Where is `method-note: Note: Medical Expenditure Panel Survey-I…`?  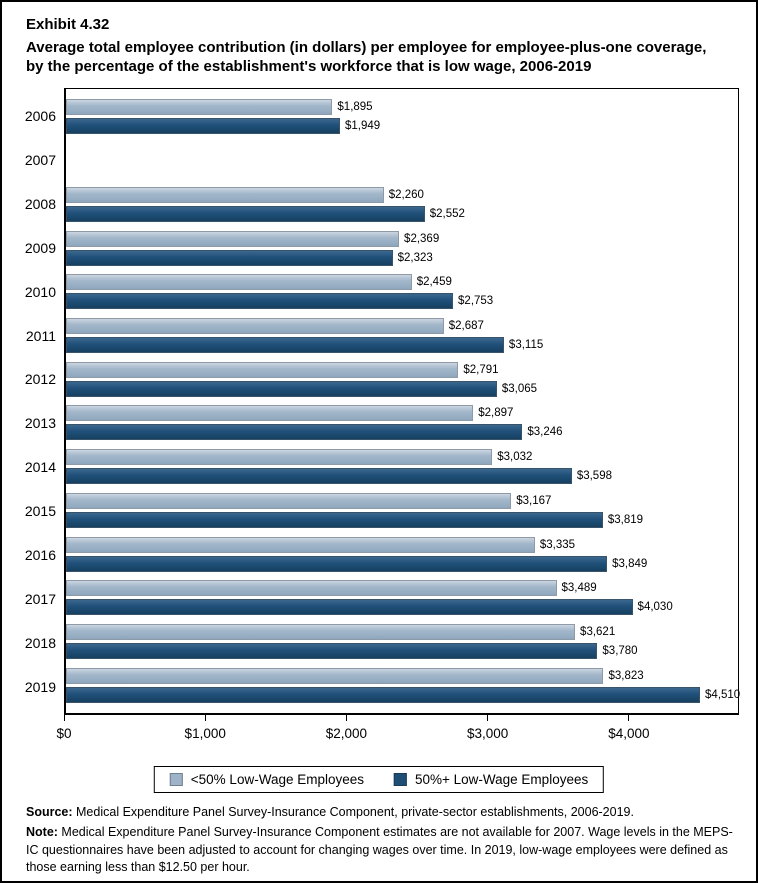 method-note: Note: Medical Expenditure Panel Survey-I… is located at coordinates (383, 850).